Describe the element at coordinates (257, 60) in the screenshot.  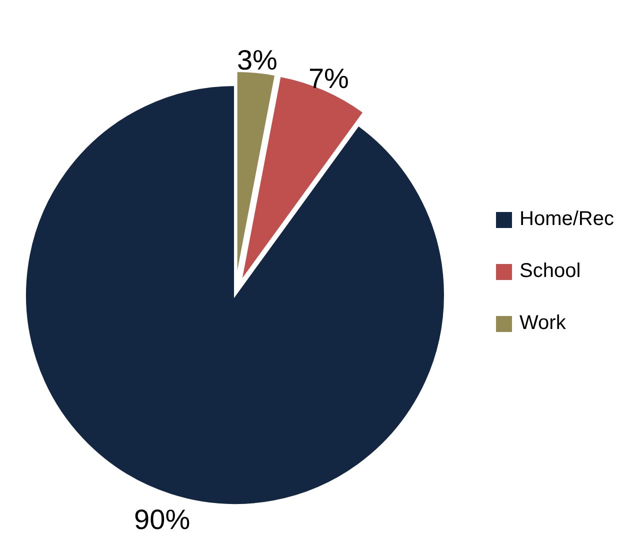
I see `data-label: 3%` at that location.